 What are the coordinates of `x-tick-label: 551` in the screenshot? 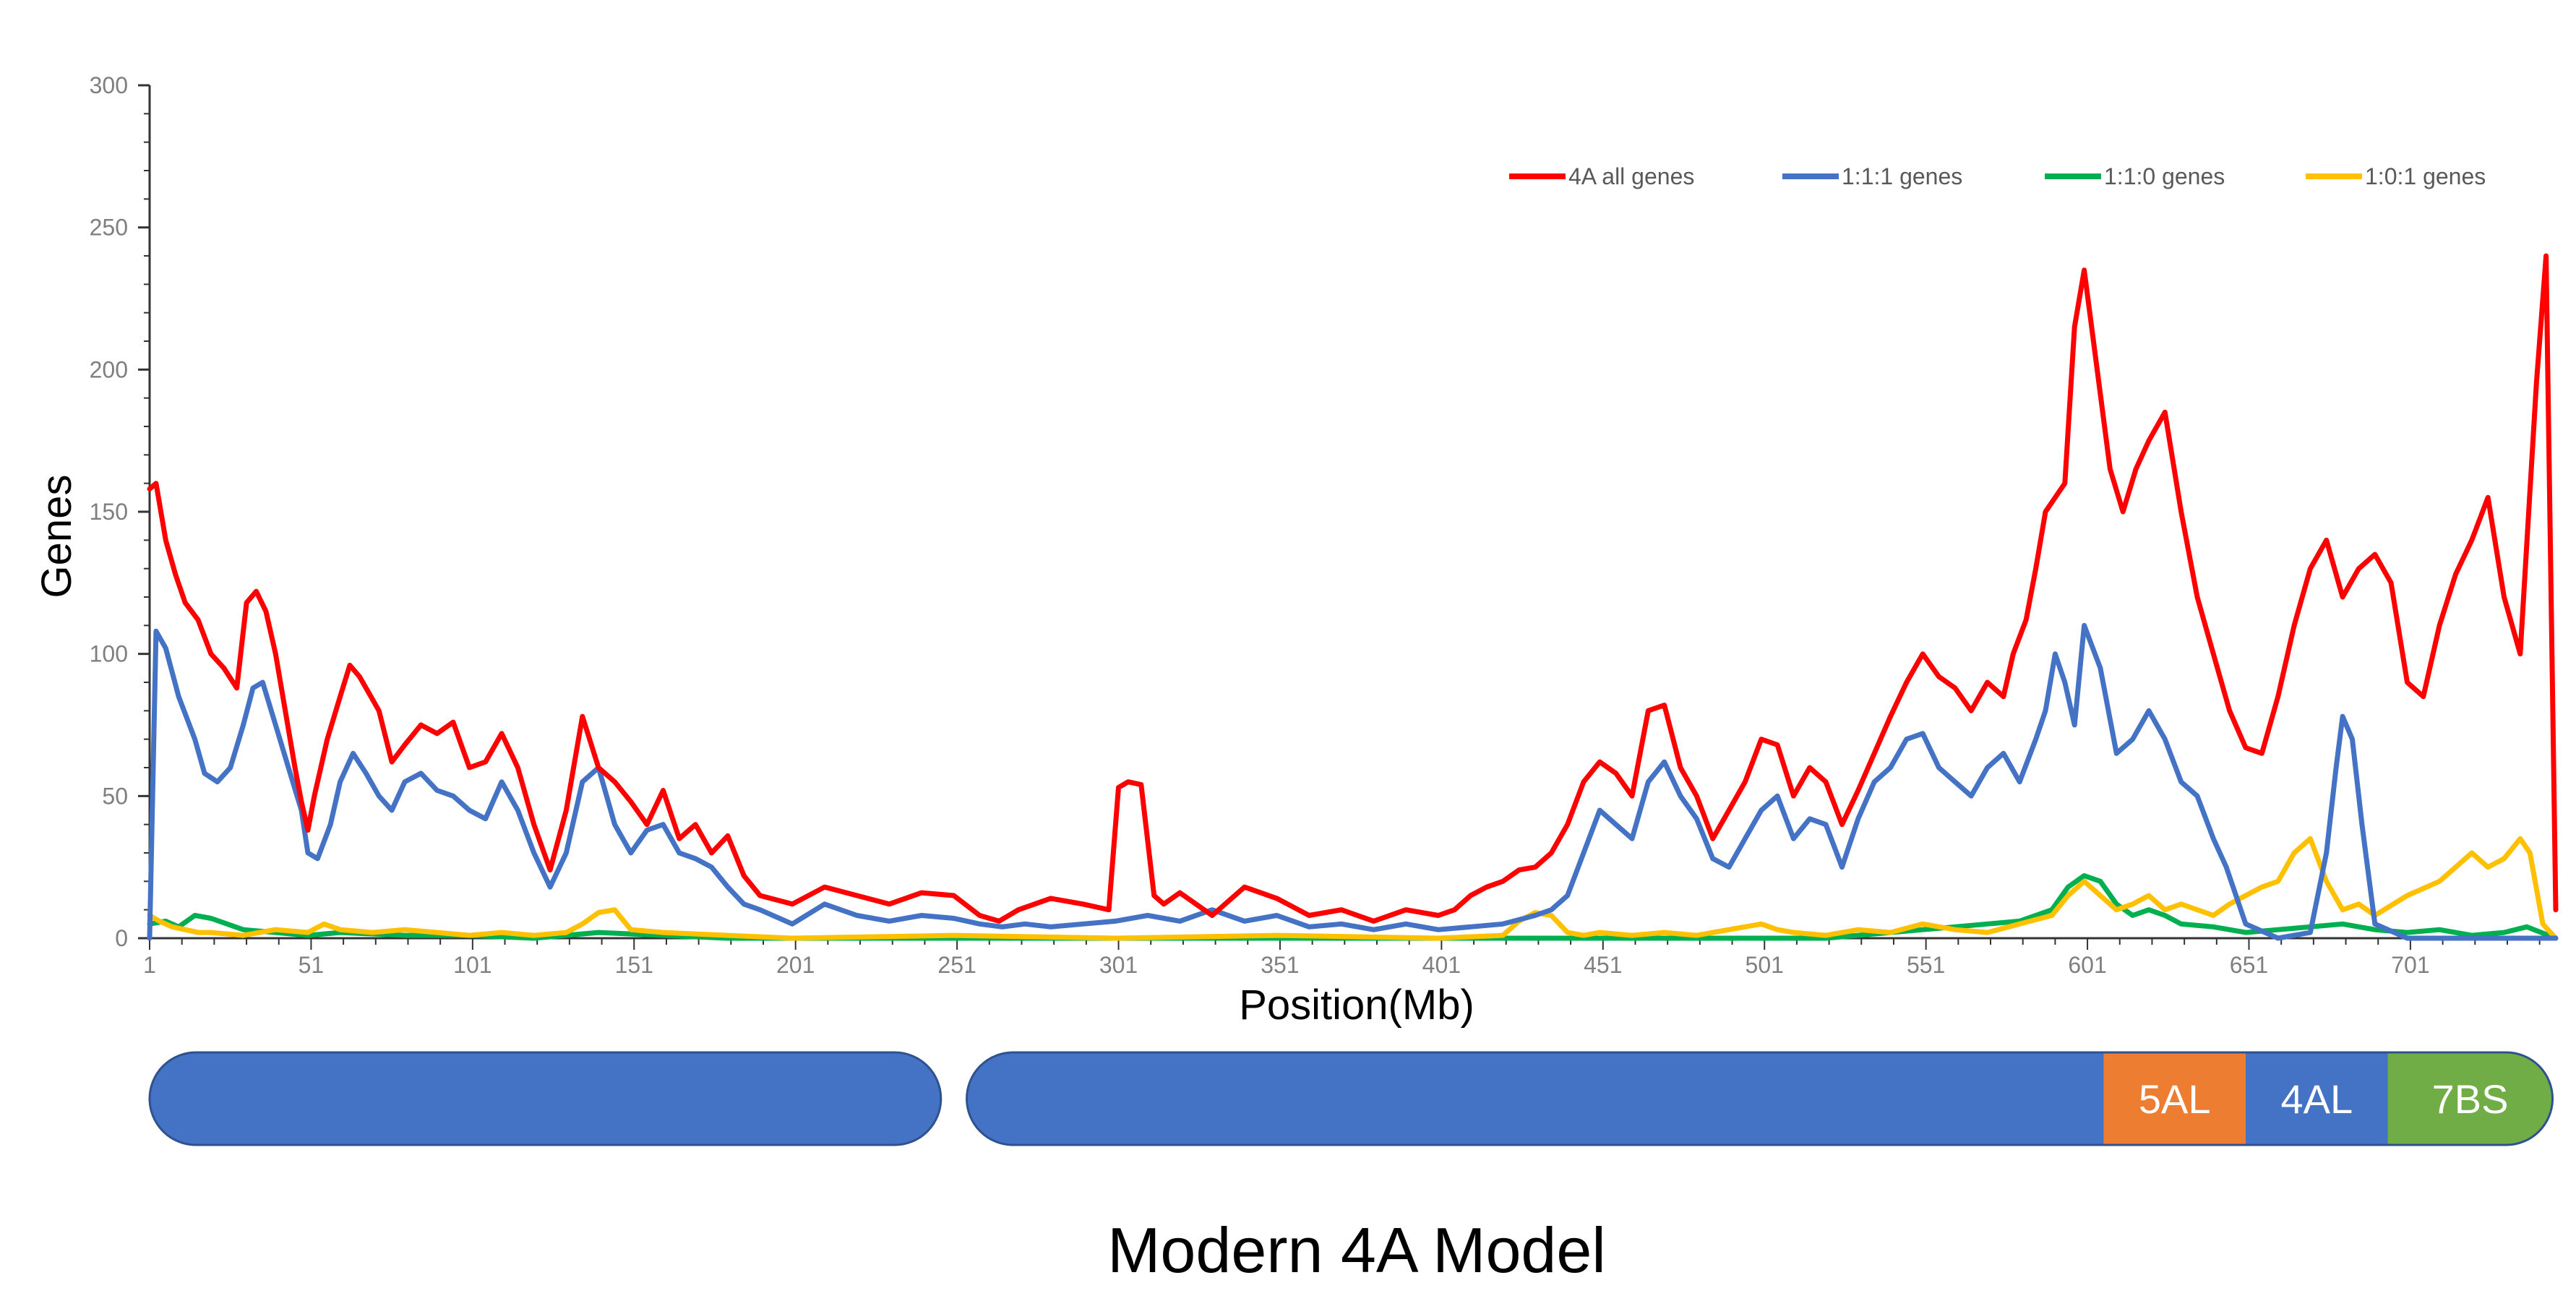 It's located at (1926, 965).